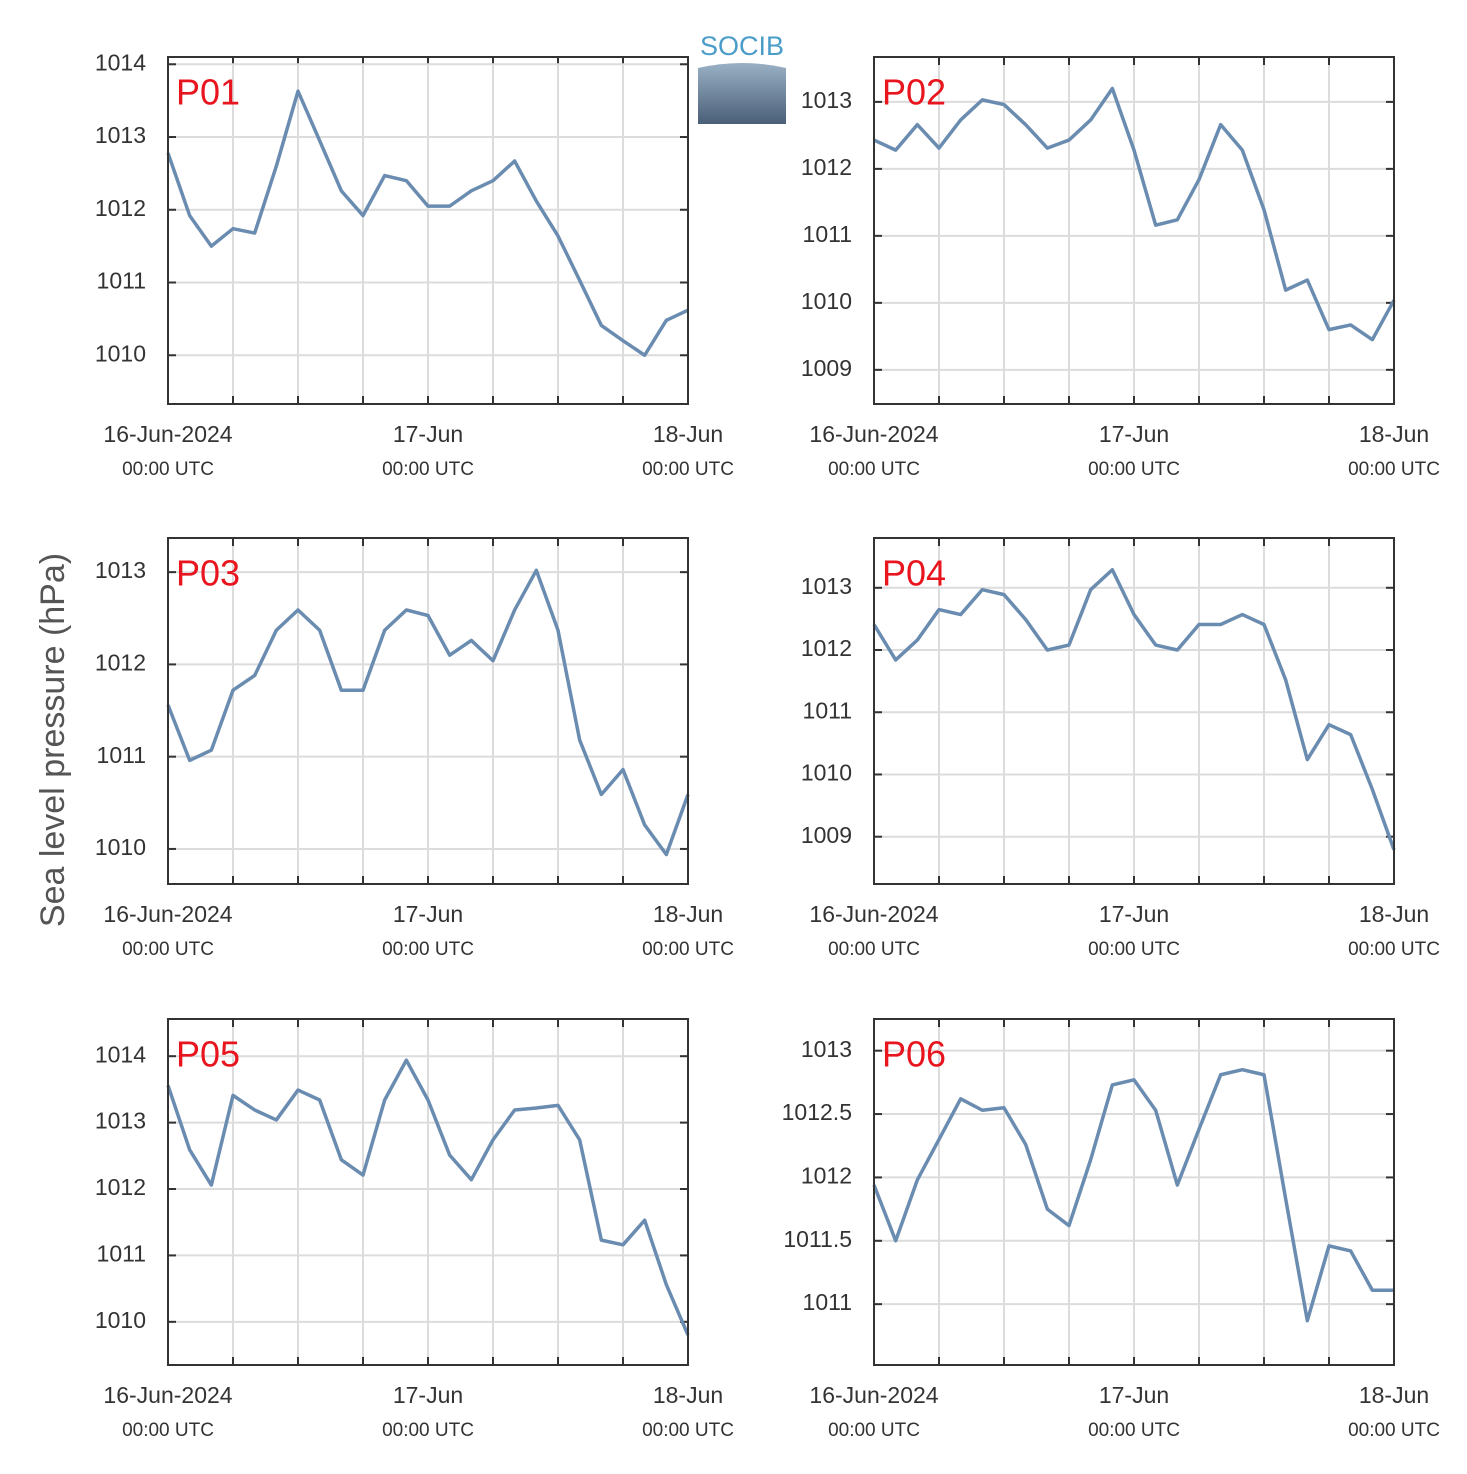 This screenshot has width=1467, height=1474. What do you see at coordinates (208, 1054) in the screenshot?
I see `panel-title: P05` at bounding box center [208, 1054].